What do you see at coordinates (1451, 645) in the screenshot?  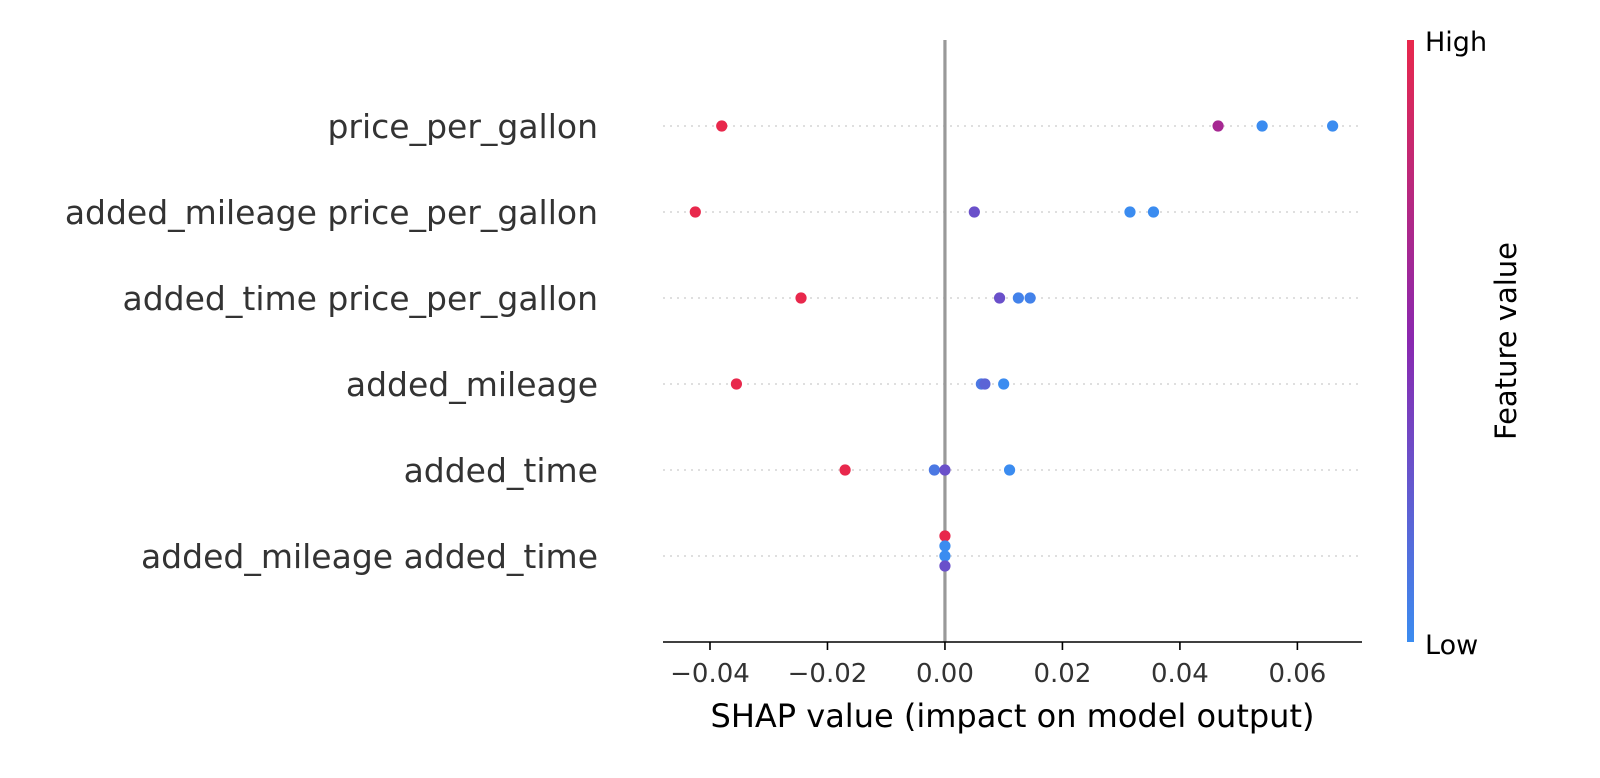 I see `colorbar-low-label: Low` at bounding box center [1451, 645].